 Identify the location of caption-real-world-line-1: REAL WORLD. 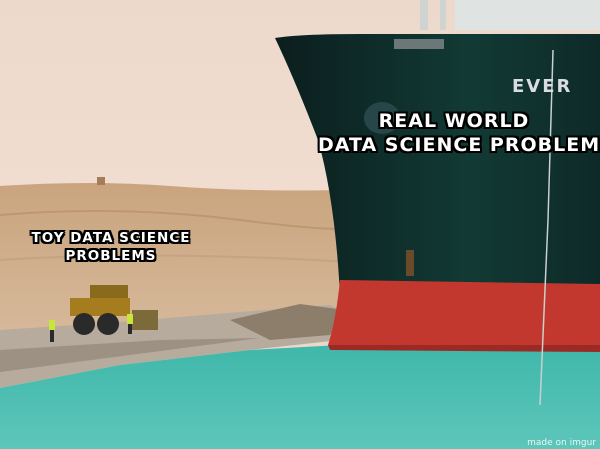
(454, 121).